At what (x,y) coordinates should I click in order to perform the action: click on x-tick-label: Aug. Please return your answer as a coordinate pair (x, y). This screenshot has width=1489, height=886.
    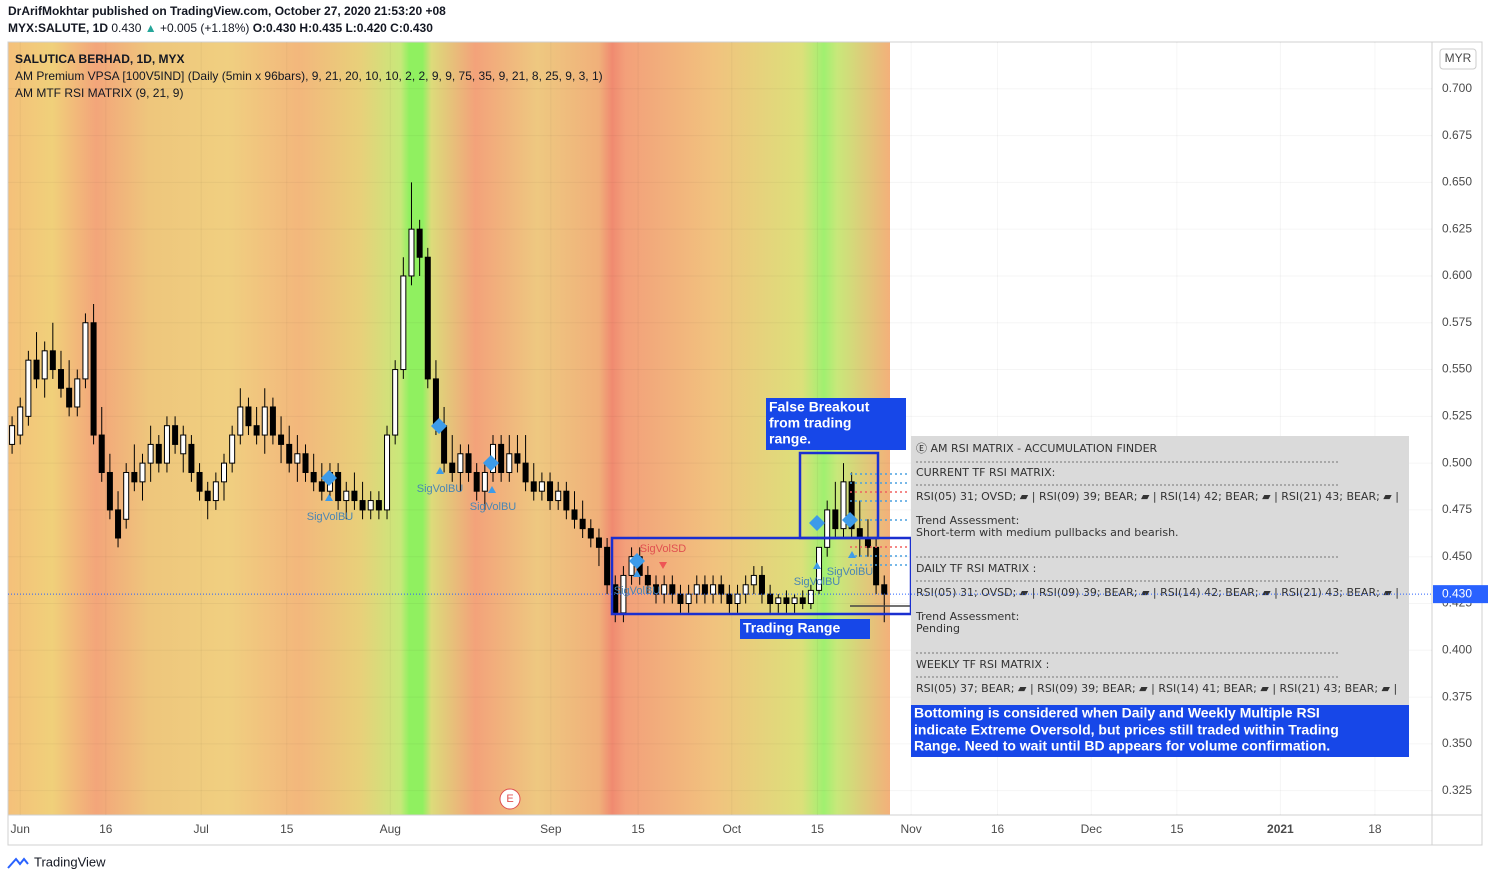
    Looking at the image, I should click on (390, 829).